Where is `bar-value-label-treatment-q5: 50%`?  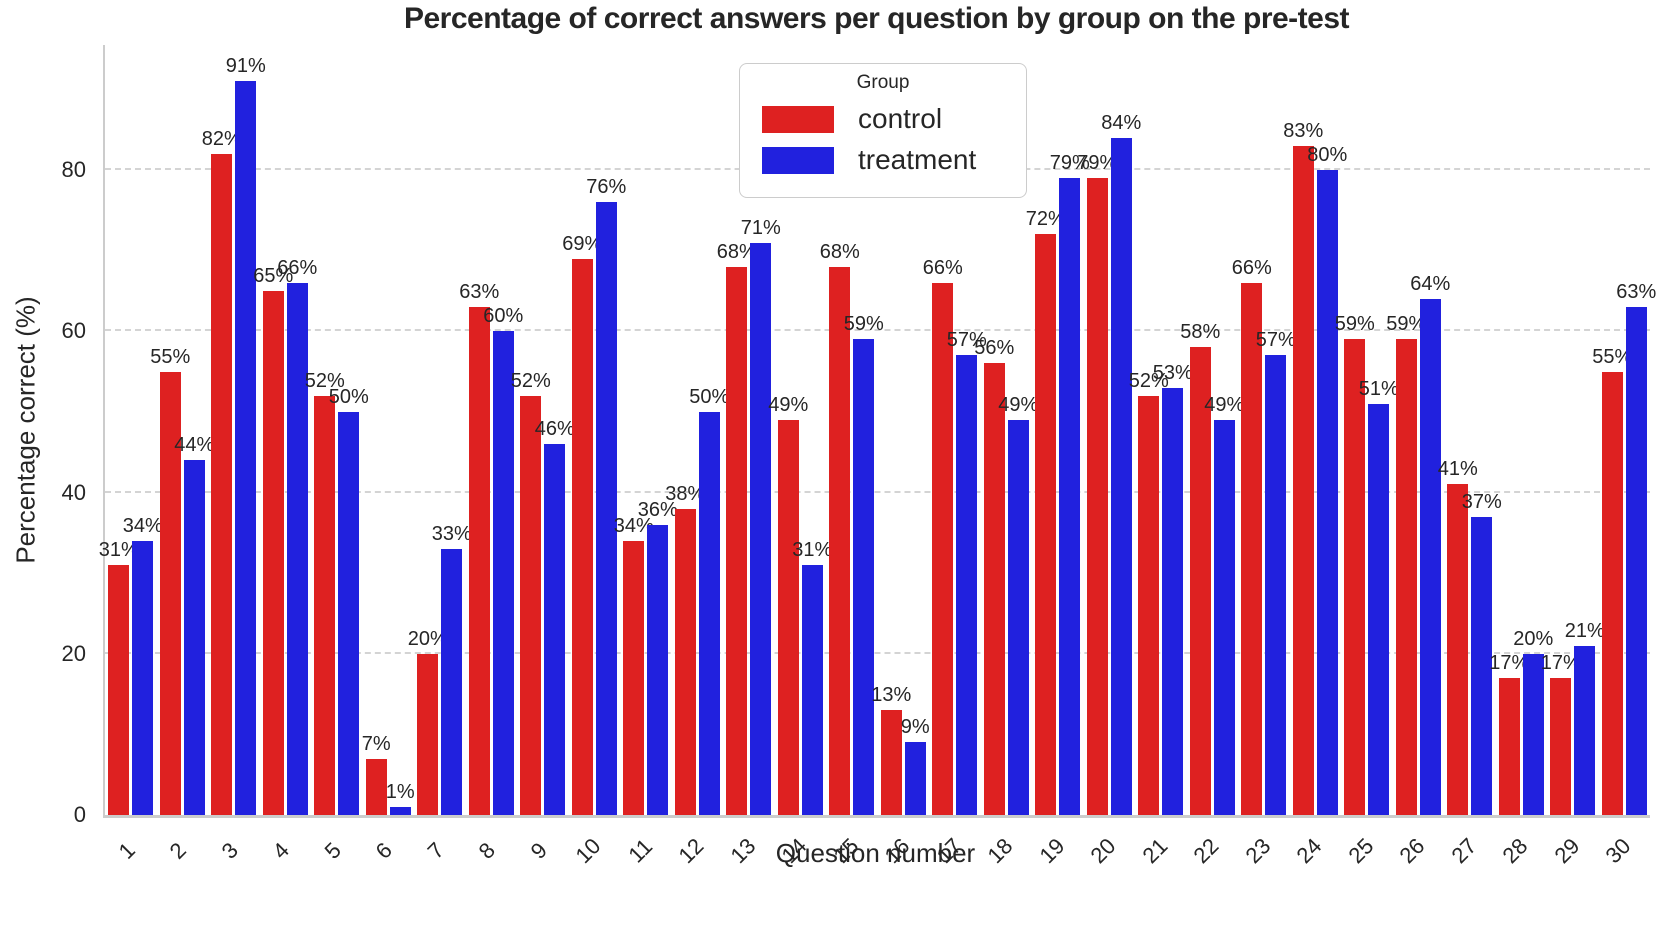 bar-value-label-treatment-q5: 50% is located at coordinates (348, 396).